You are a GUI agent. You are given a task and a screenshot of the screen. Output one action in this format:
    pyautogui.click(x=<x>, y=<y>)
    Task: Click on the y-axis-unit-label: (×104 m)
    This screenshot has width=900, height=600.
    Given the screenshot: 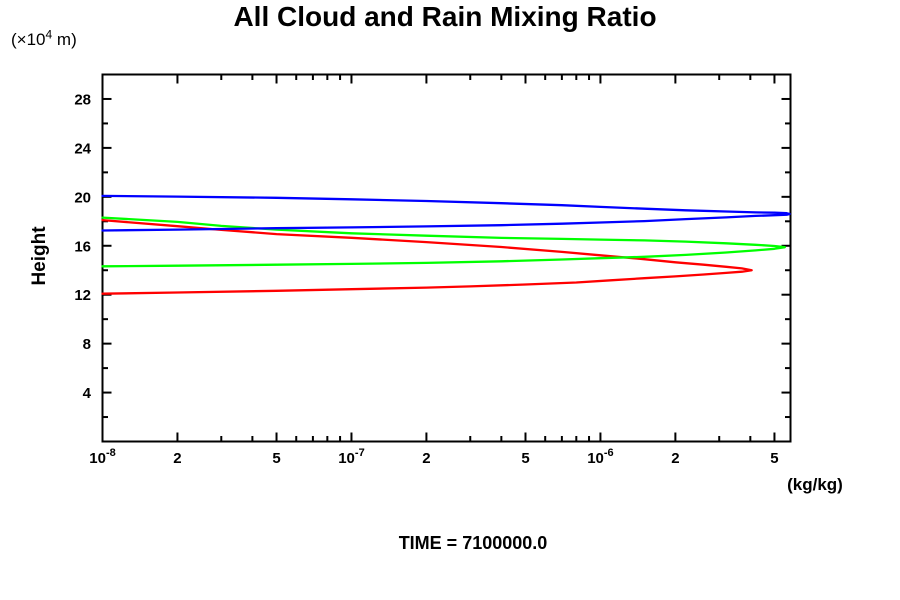 What is the action you would take?
    pyautogui.click(x=44, y=38)
    